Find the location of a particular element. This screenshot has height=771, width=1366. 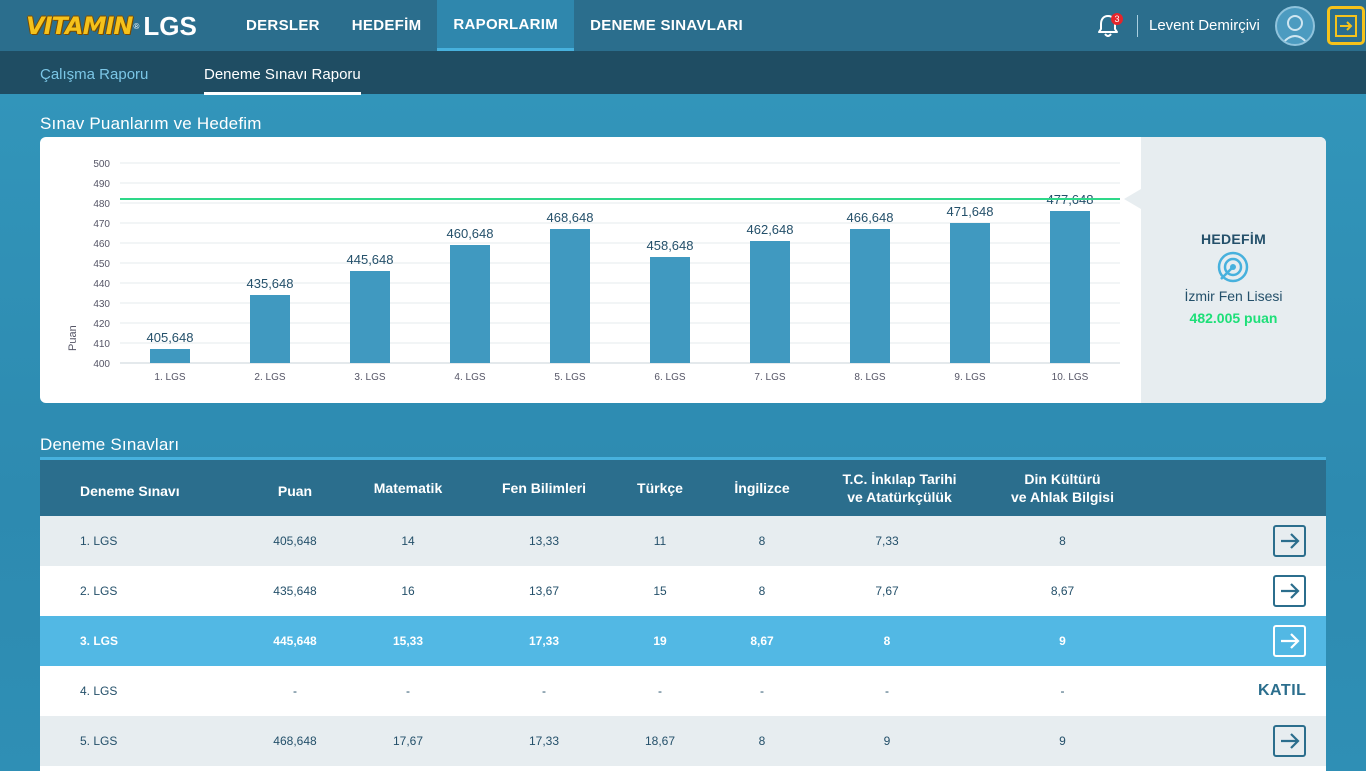

cell-exam-name: 1. LGS is located at coordinates (99, 541).